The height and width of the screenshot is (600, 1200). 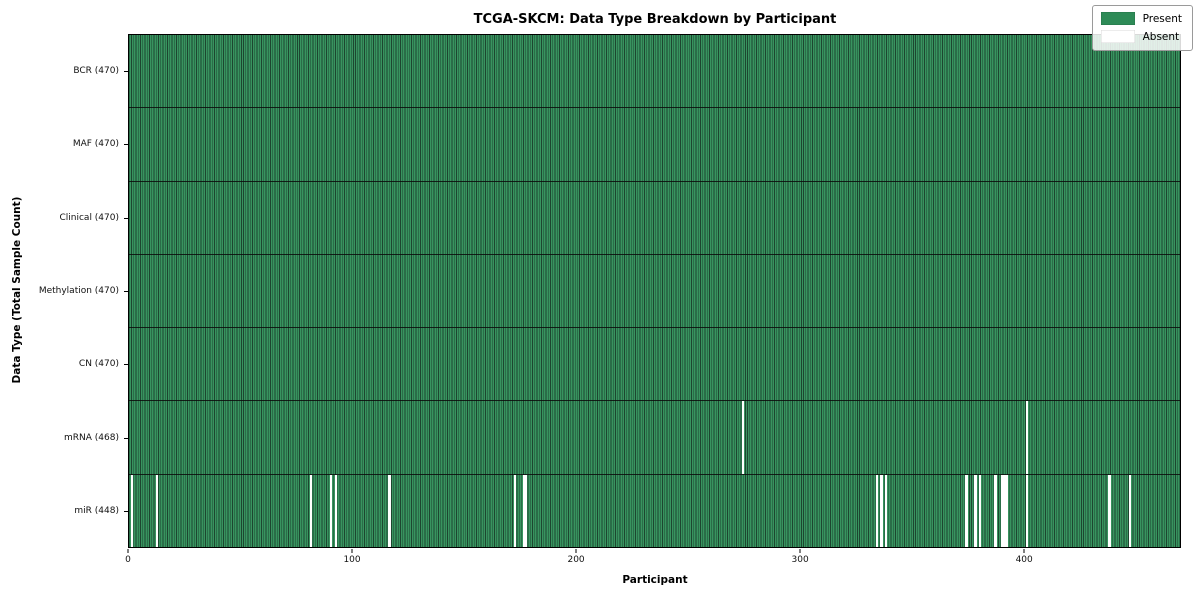 I want to click on x-tick-label-100: 100, so click(x=352, y=560).